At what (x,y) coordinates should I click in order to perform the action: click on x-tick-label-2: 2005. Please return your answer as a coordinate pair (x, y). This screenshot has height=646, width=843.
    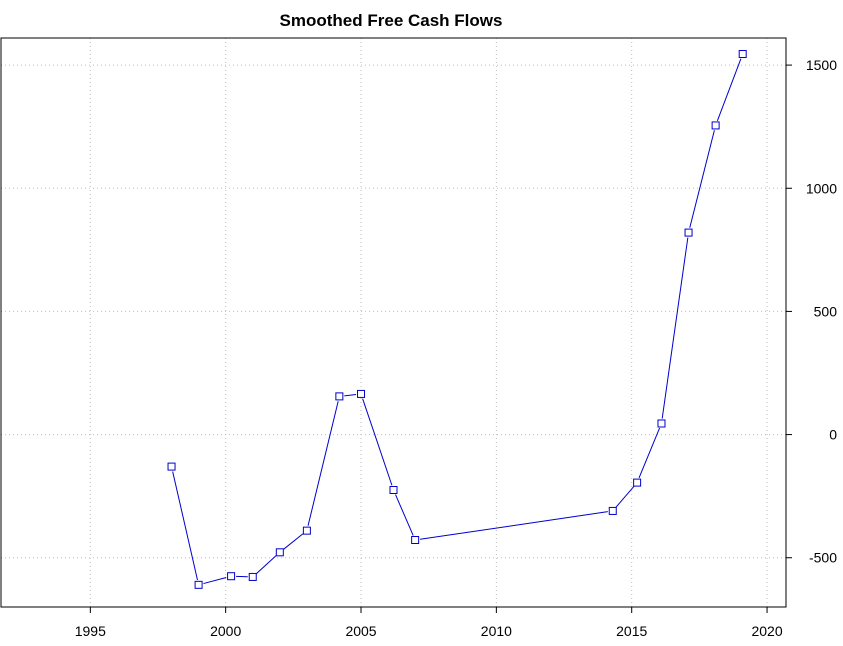
    Looking at the image, I should click on (360, 631).